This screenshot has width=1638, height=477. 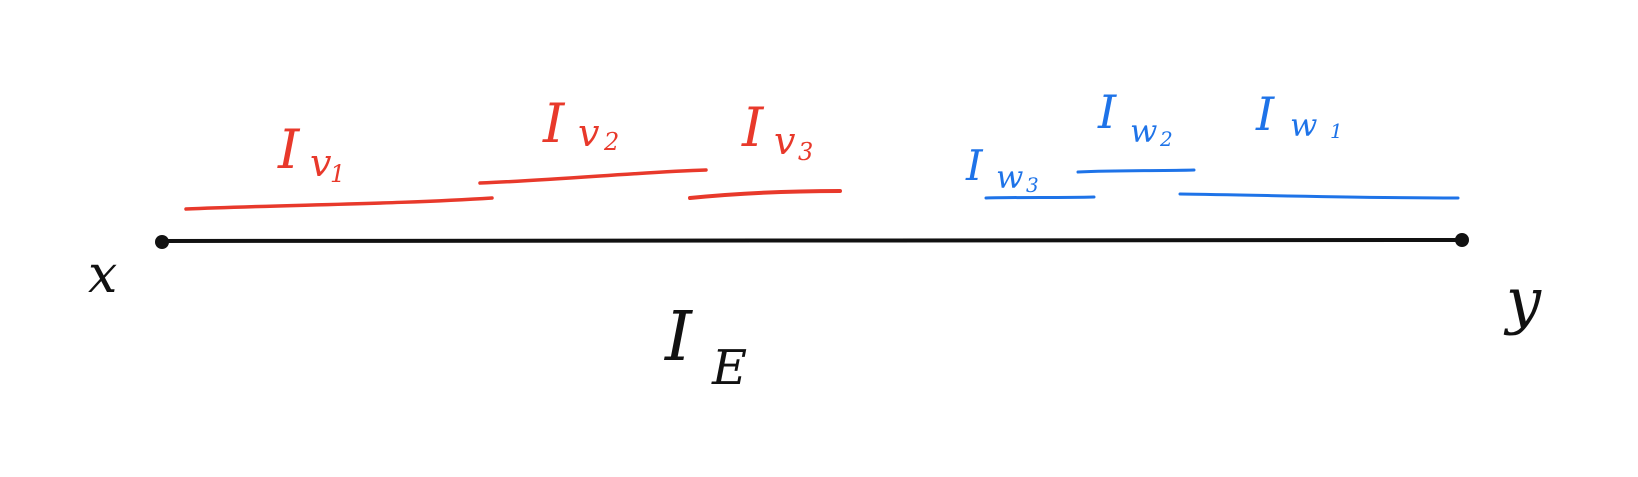 What do you see at coordinates (102, 275) in the screenshot?
I see `left-endpoint-label: x` at bounding box center [102, 275].